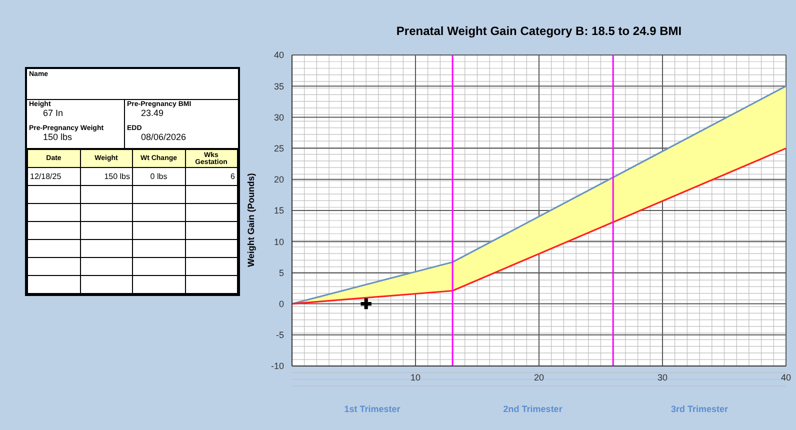 The width and height of the screenshot is (796, 430). Describe the element at coordinates (279, 55) in the screenshot. I see `y-tick-label: 40` at that location.